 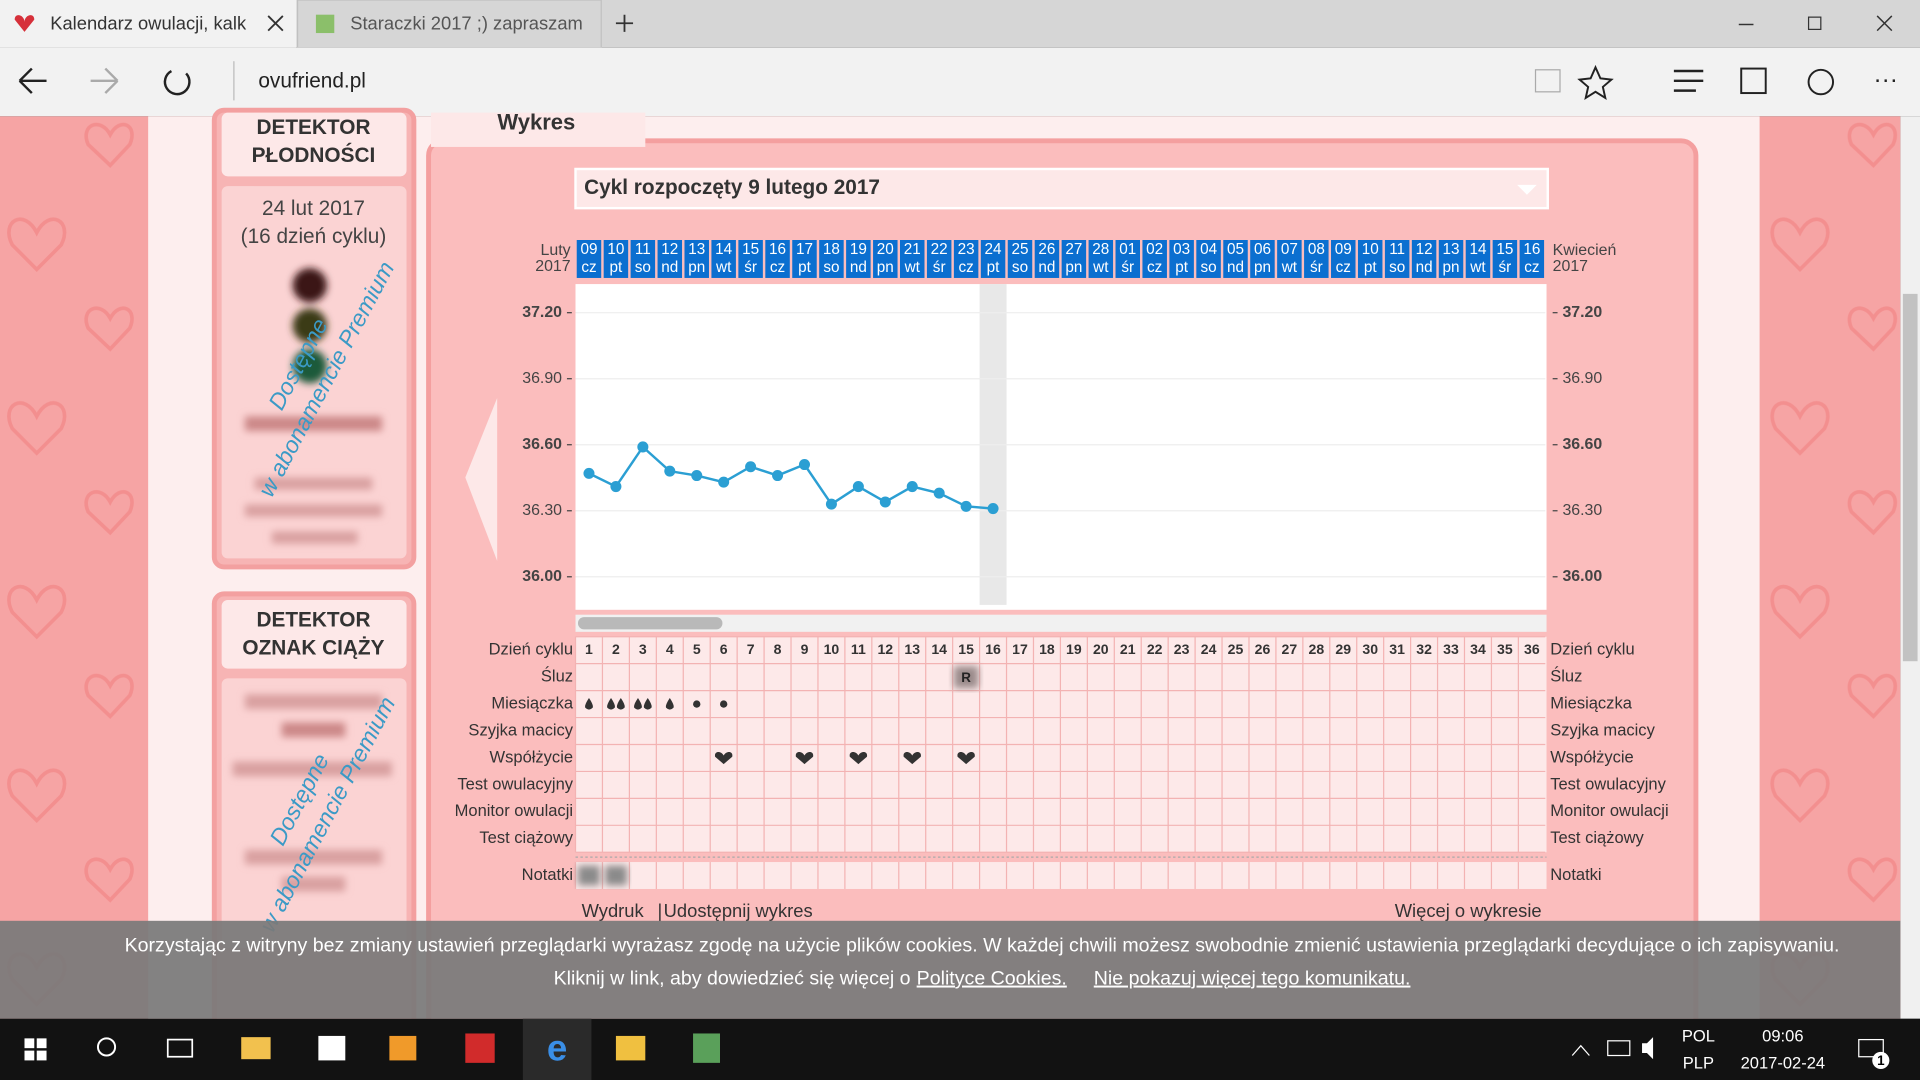 What do you see at coordinates (1609, 810) in the screenshot?
I see `row-label: Monitor owulacji` at bounding box center [1609, 810].